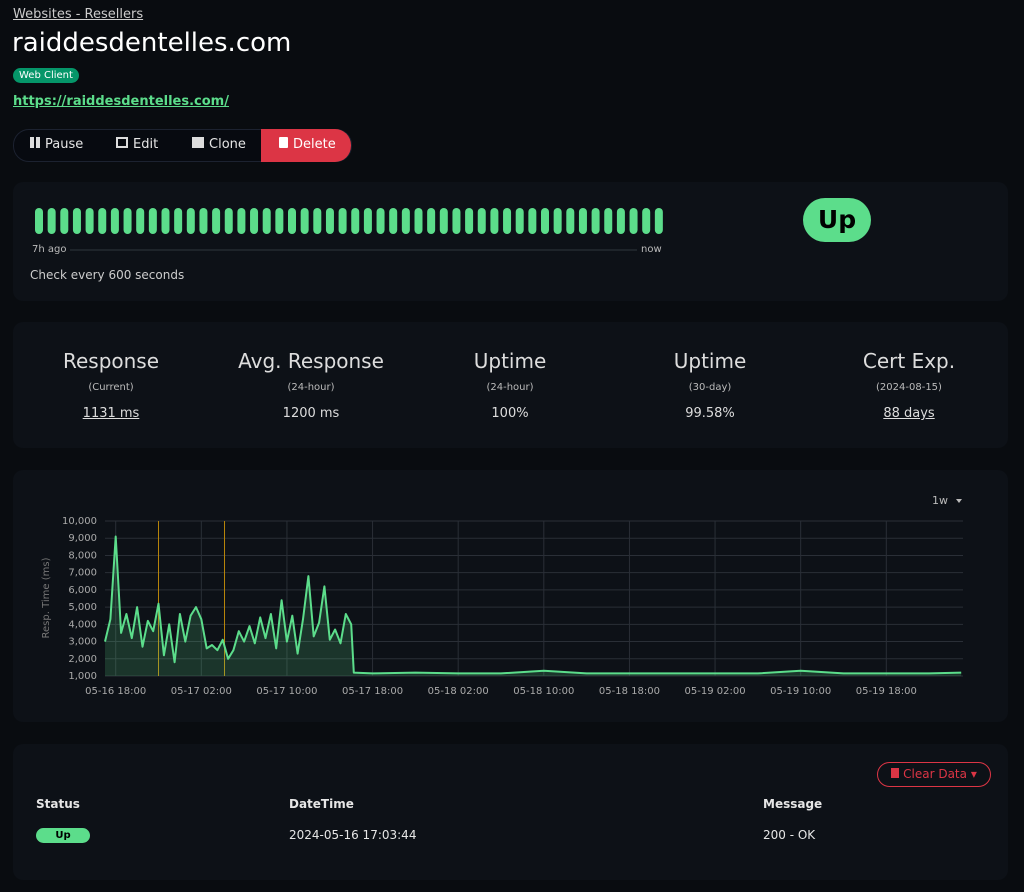  Describe the element at coordinates (115, 691) in the screenshot. I see `x-tick-label: 05-16 18:00` at that location.